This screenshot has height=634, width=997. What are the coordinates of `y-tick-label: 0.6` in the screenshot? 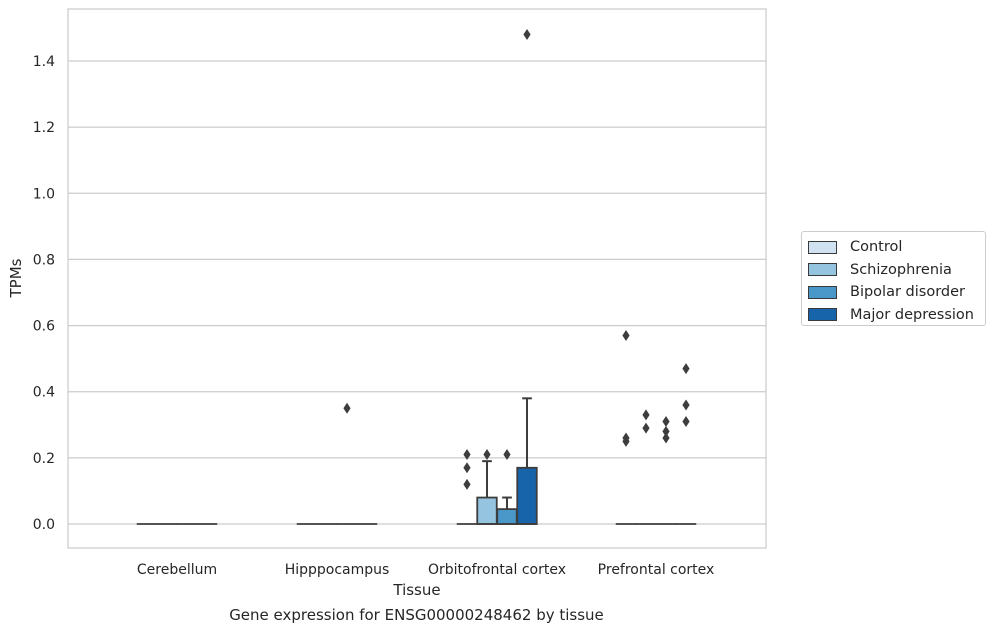 It's located at (44, 327).